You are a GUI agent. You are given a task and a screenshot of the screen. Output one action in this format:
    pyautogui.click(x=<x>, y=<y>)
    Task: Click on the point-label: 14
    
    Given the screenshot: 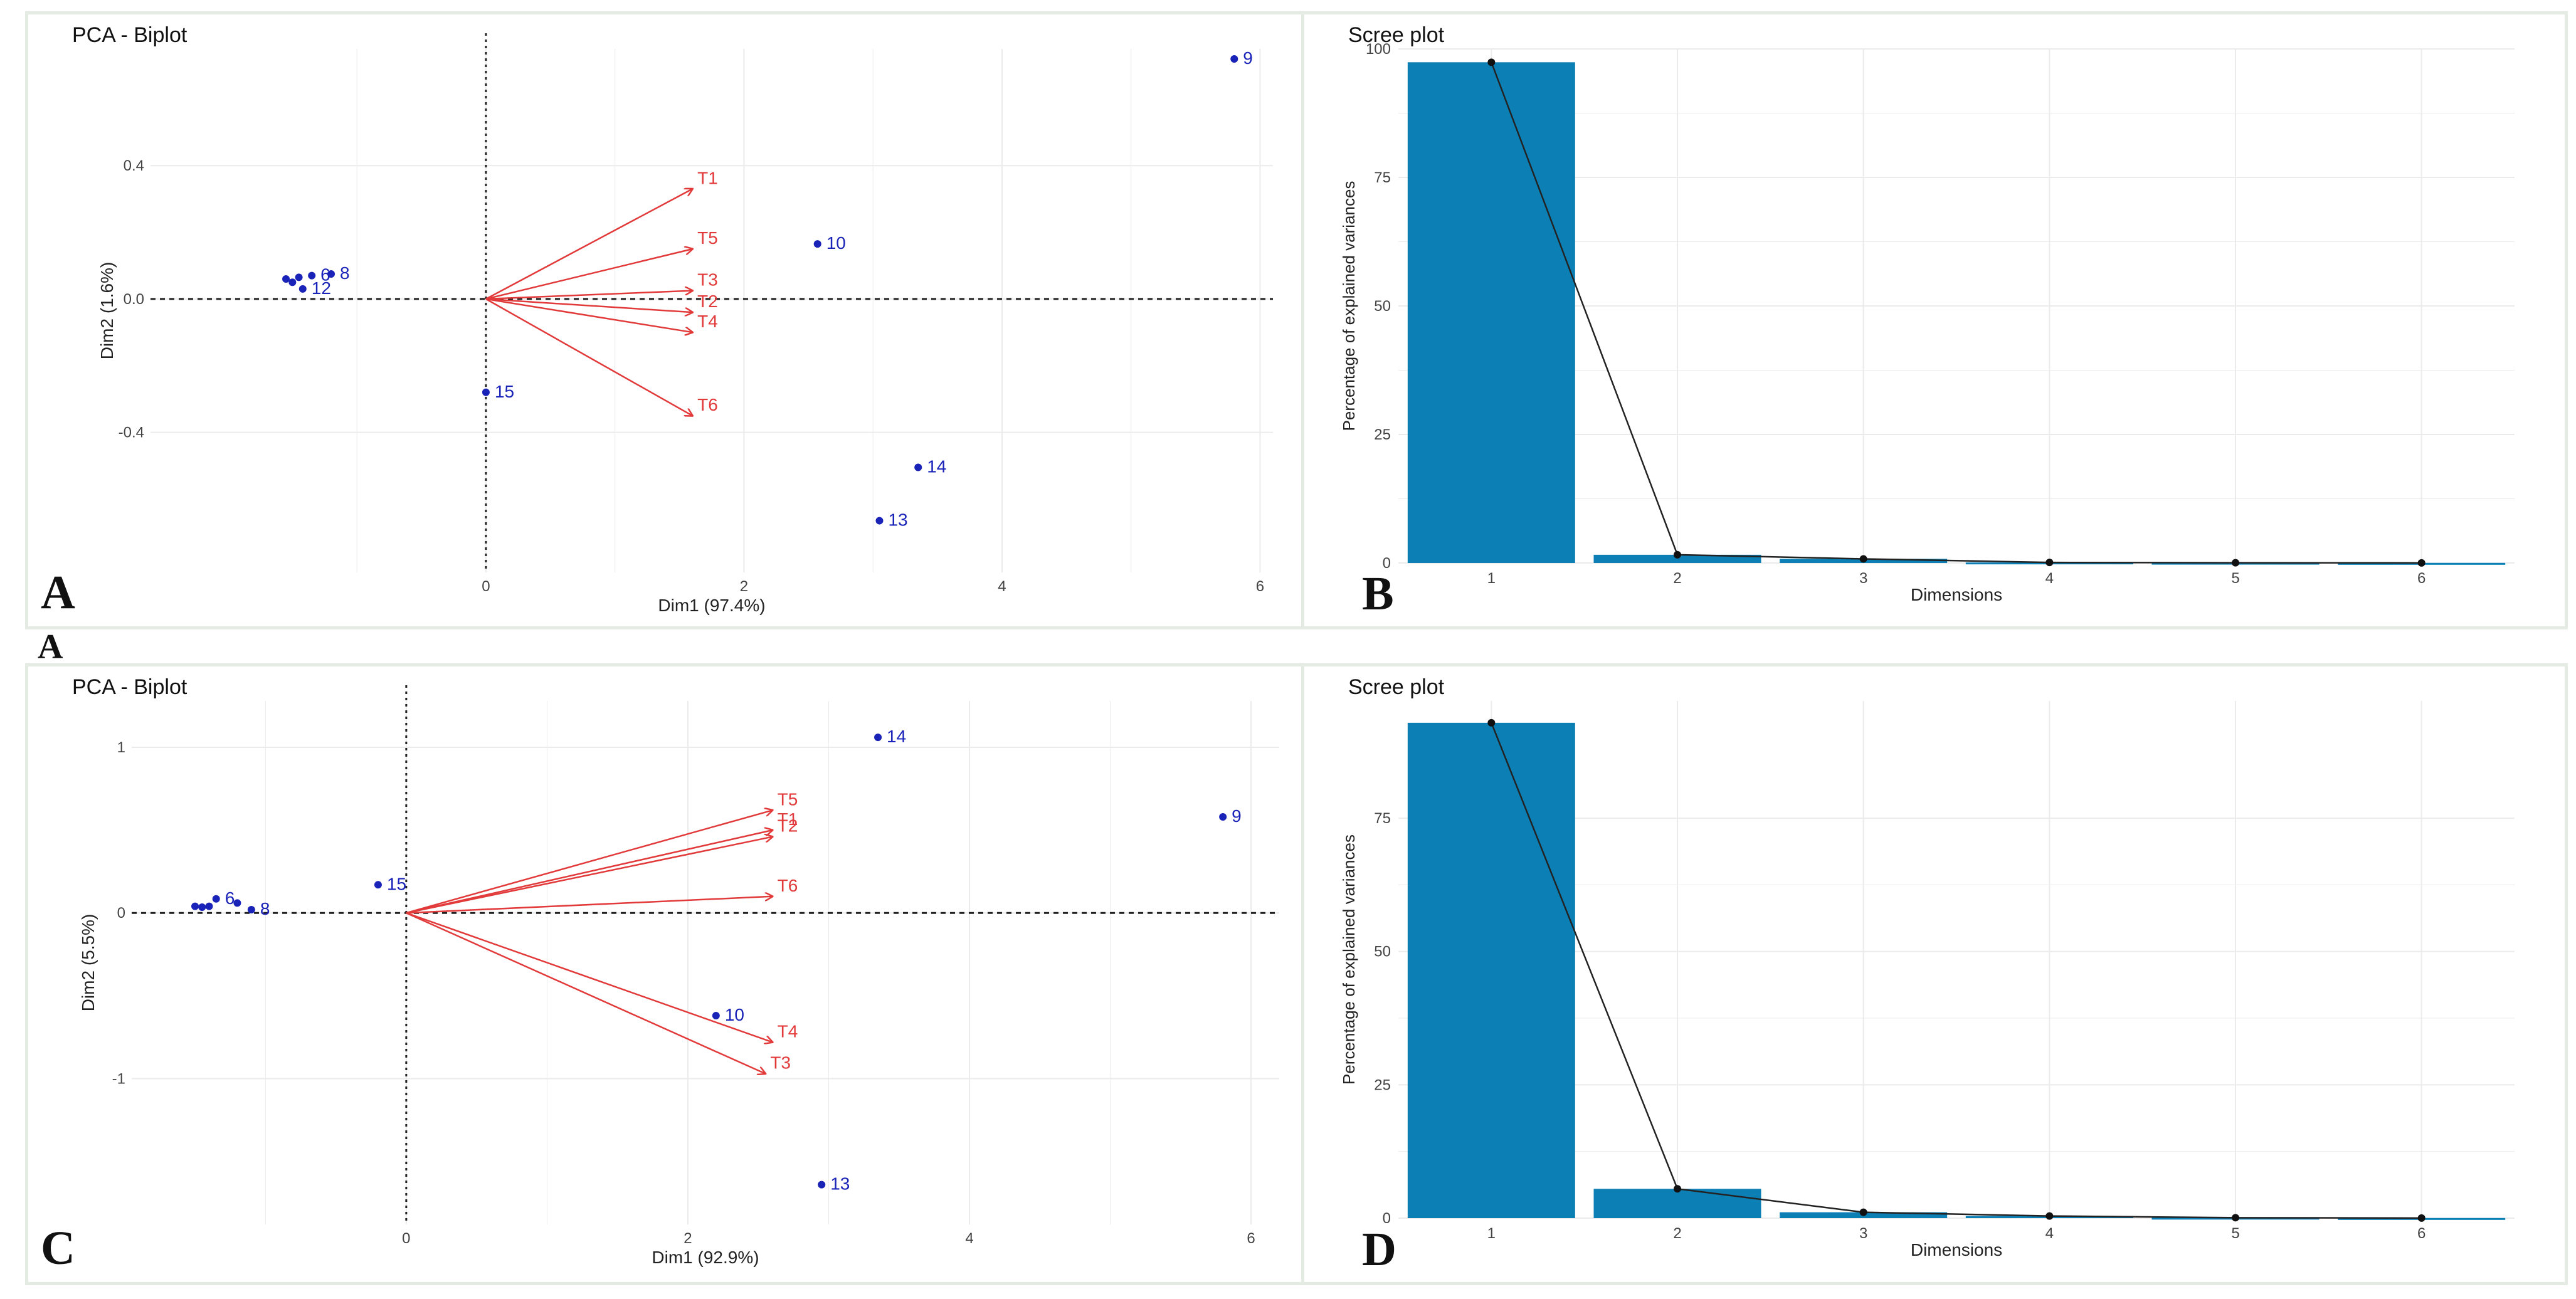 What is the action you would take?
    pyautogui.click(x=937, y=466)
    